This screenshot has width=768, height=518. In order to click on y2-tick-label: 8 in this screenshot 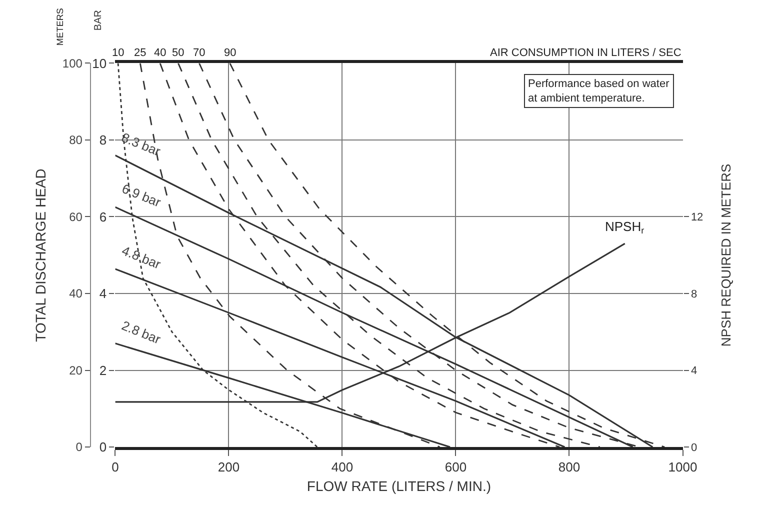, I will do `click(694, 294)`.